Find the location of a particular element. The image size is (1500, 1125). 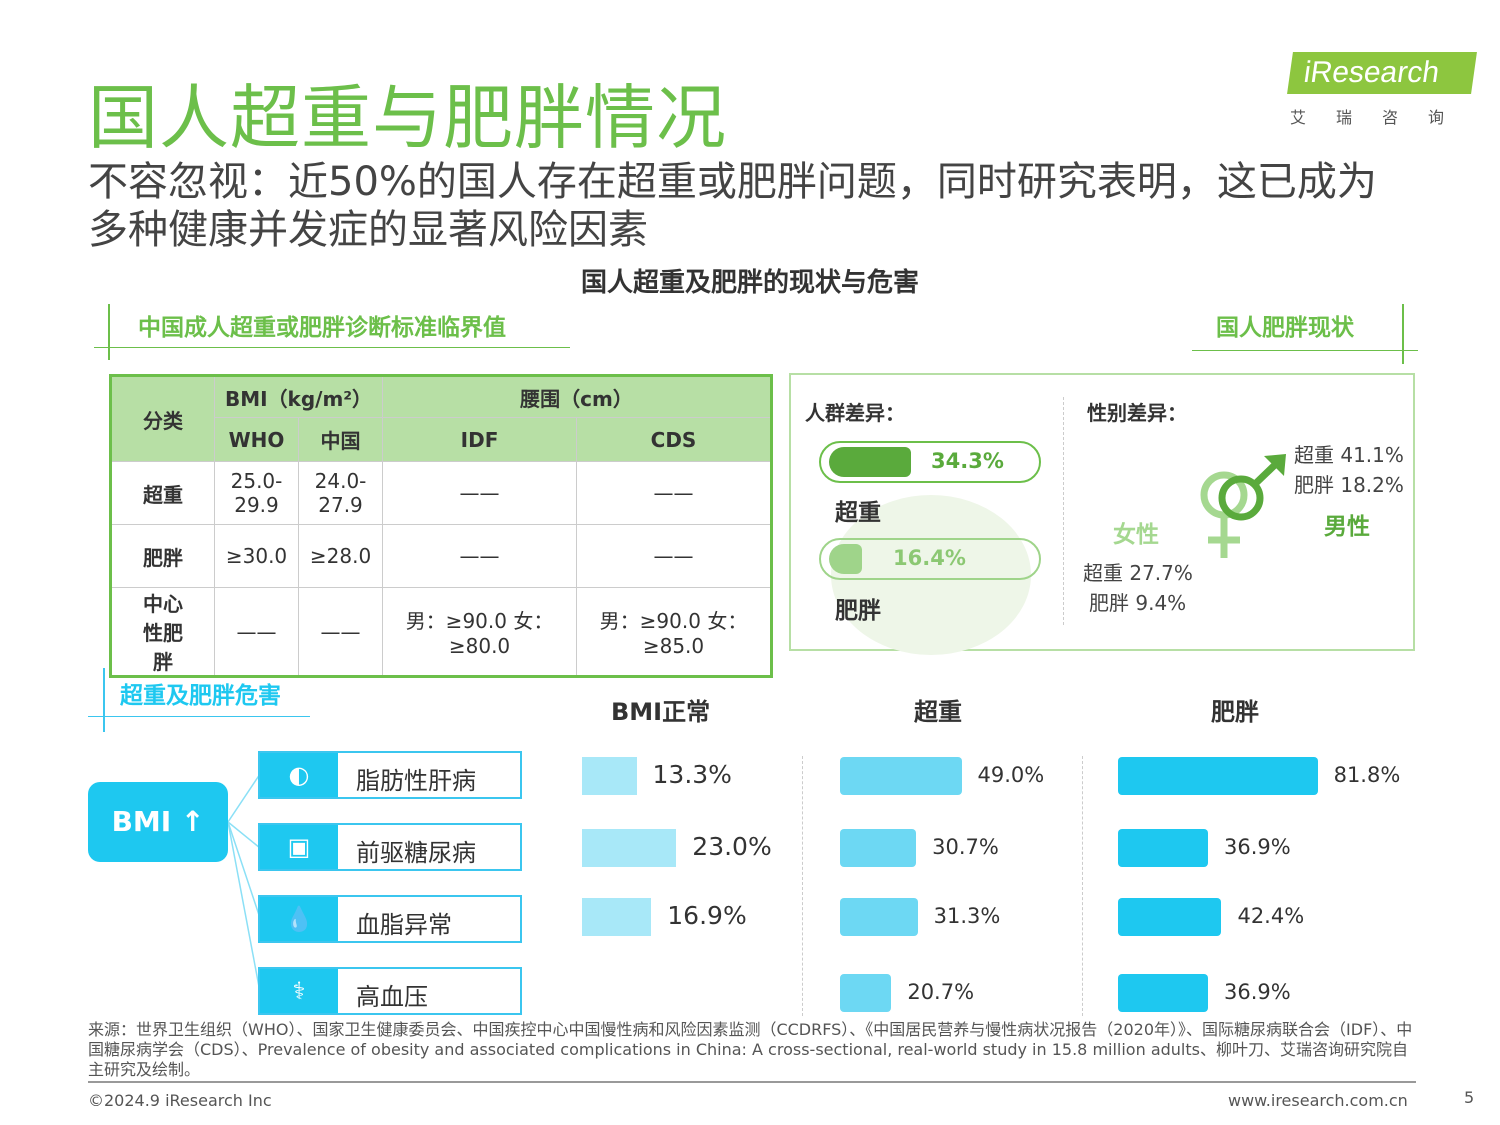

table-row: 超重 25.0-29.9 24.0-27.9 —— —— is located at coordinates (441, 493).